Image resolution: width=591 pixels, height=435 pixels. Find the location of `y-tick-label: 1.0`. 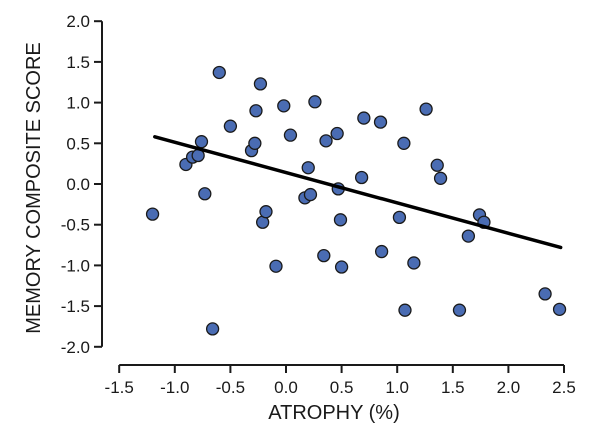

y-tick-label: 1.0 is located at coordinates (78, 103).